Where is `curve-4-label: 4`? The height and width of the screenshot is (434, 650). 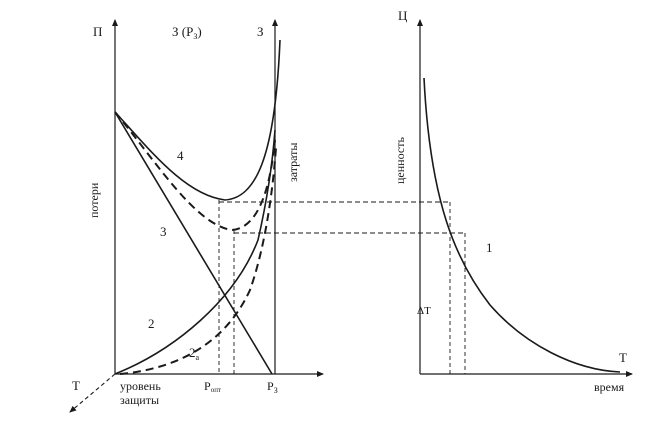
curve-4-label: 4 is located at coordinates (180, 155).